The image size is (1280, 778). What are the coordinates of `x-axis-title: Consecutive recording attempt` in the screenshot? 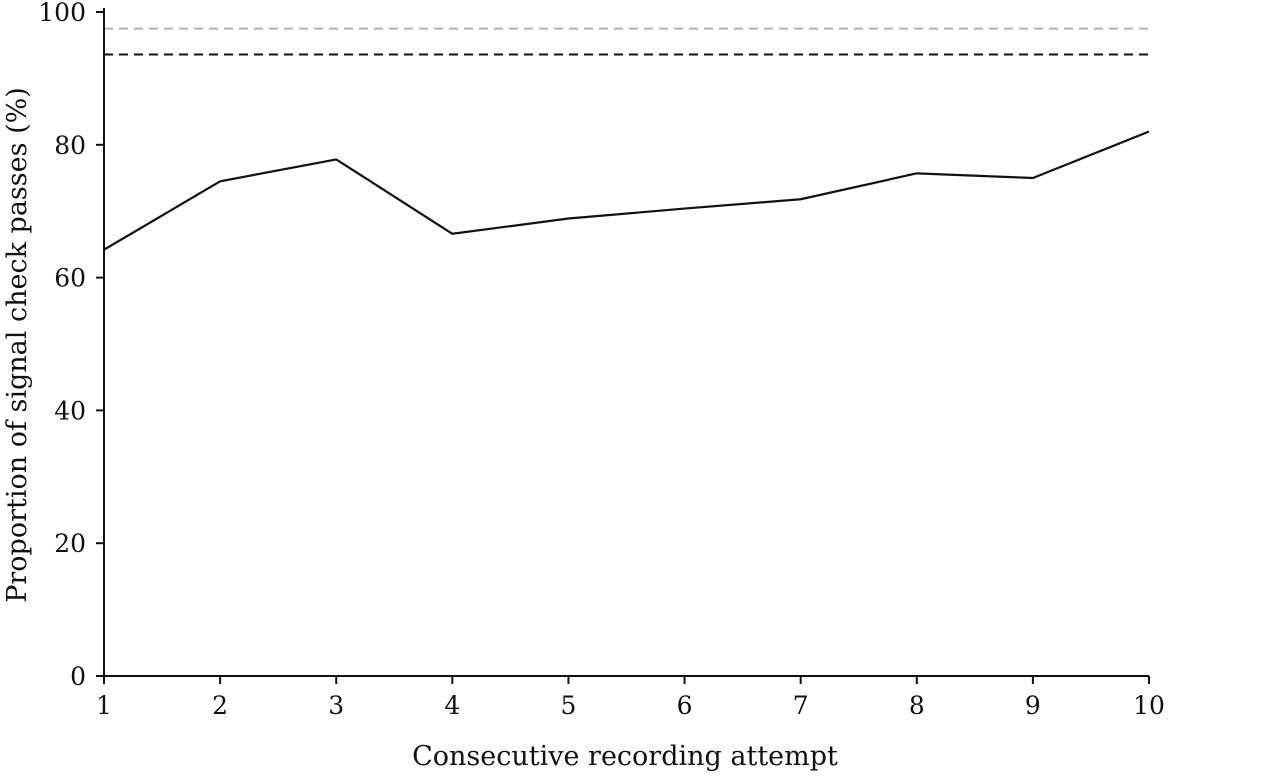 It's located at (625, 756).